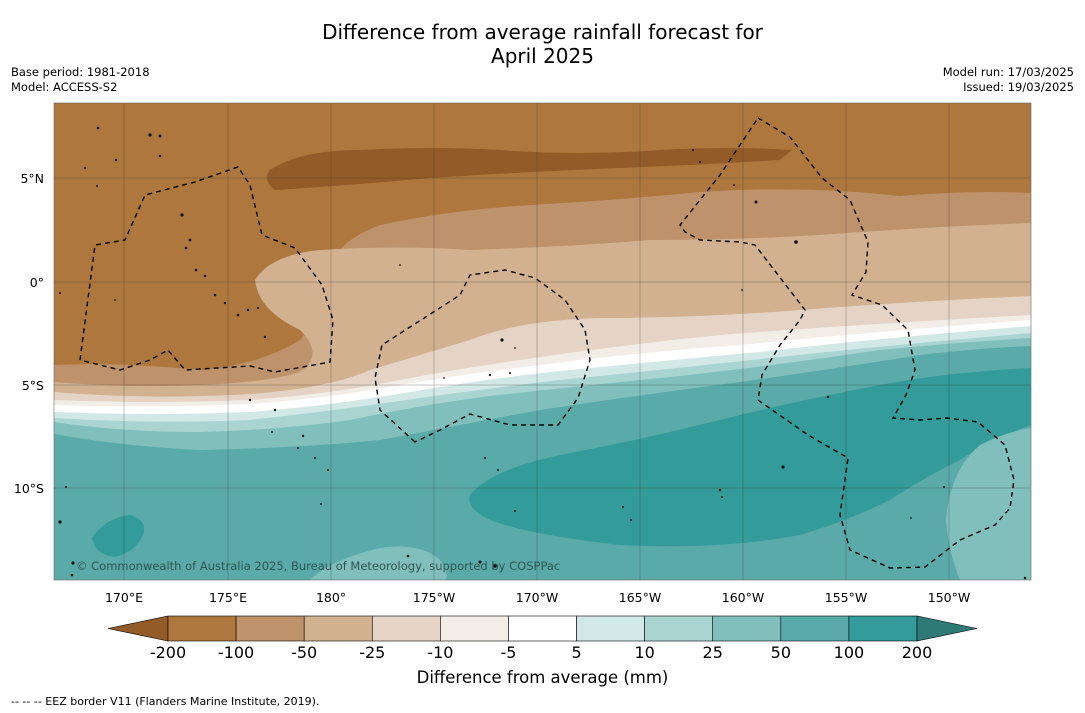 This screenshot has width=1085, height=713. I want to click on model-run-text: Model run: 17/03/2025, so click(1008, 72).